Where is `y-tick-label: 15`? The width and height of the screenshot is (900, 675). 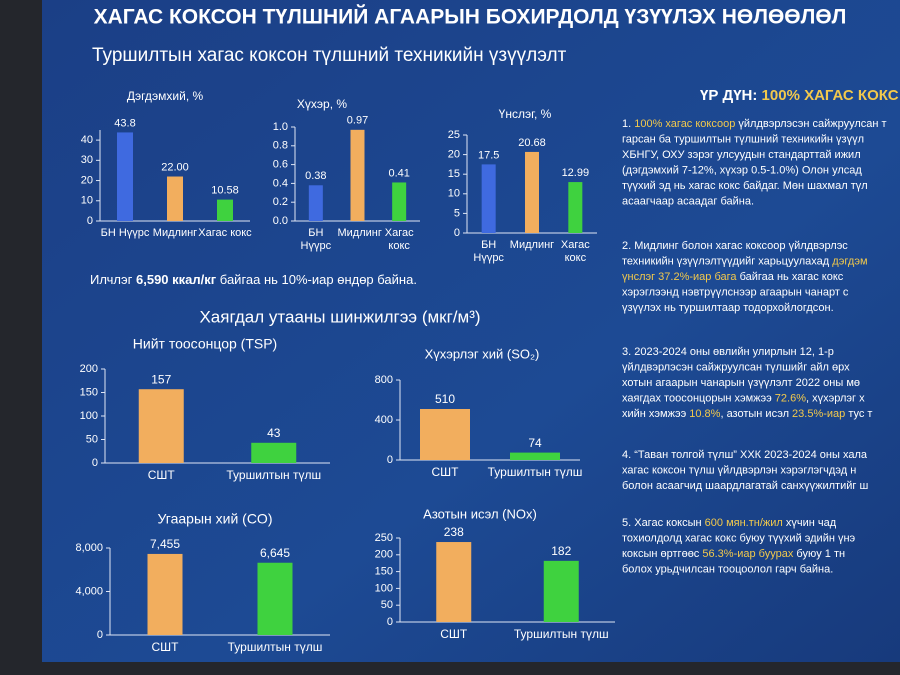 y-tick-label: 15 is located at coordinates (454, 174).